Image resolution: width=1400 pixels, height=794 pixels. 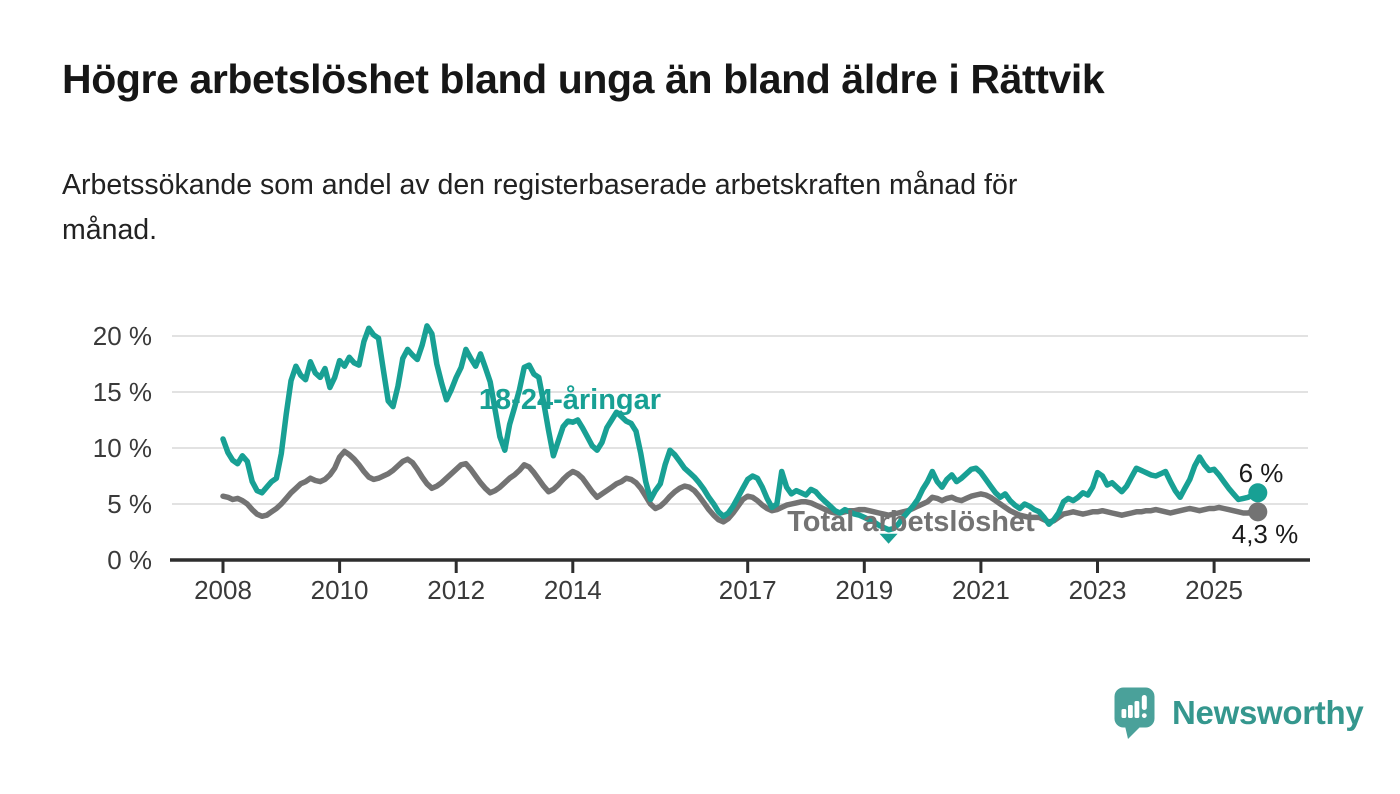 I want to click on x-axis-tick-label: 2008, so click(x=223, y=590).